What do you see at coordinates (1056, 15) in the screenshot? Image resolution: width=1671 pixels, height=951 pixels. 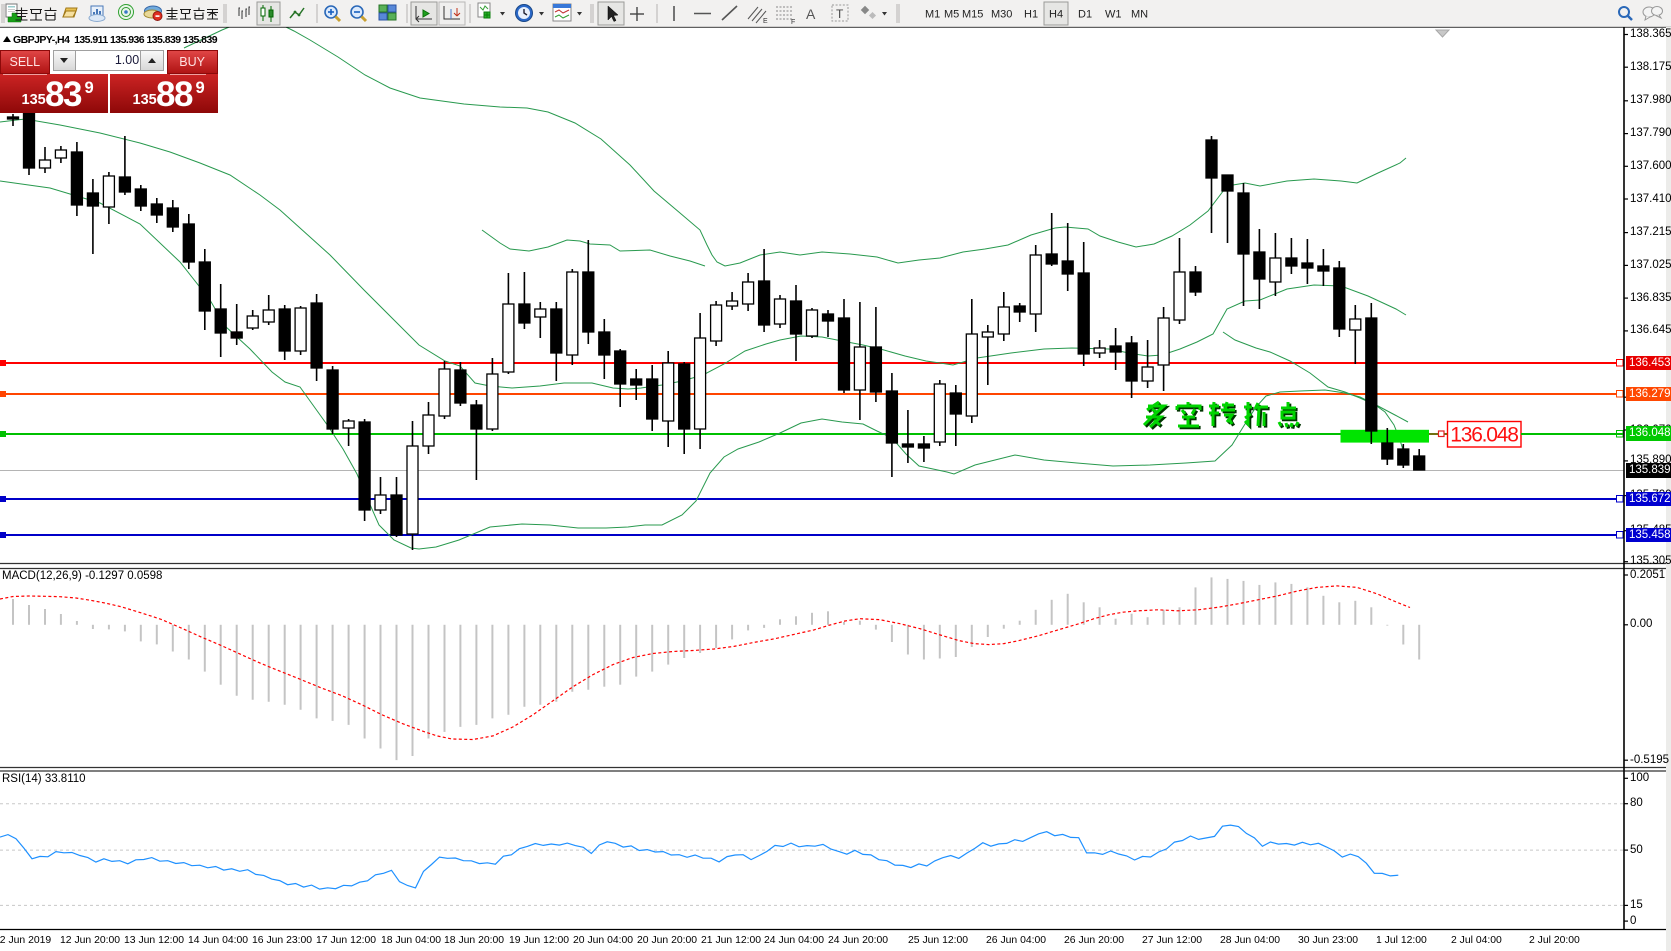 I see `svg-text: H4` at bounding box center [1056, 15].